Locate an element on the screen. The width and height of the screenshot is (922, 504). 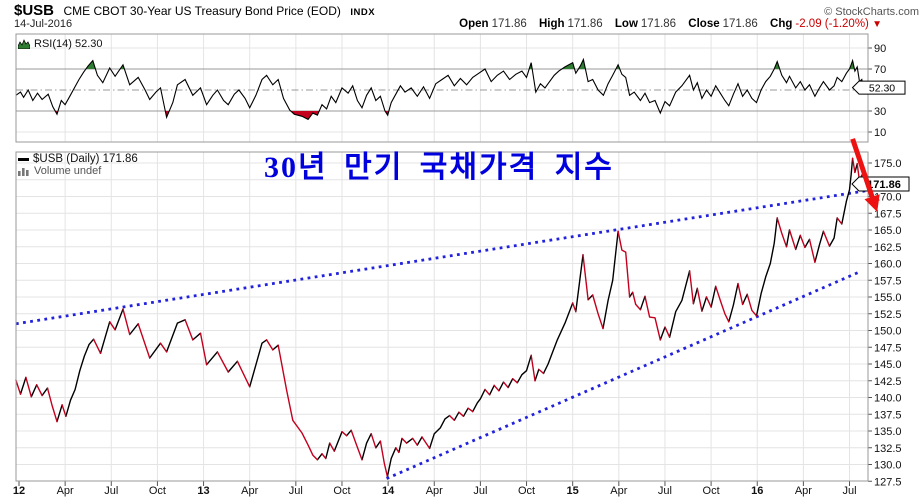
price-axis-label: 157.5 is located at coordinates (888, 281).